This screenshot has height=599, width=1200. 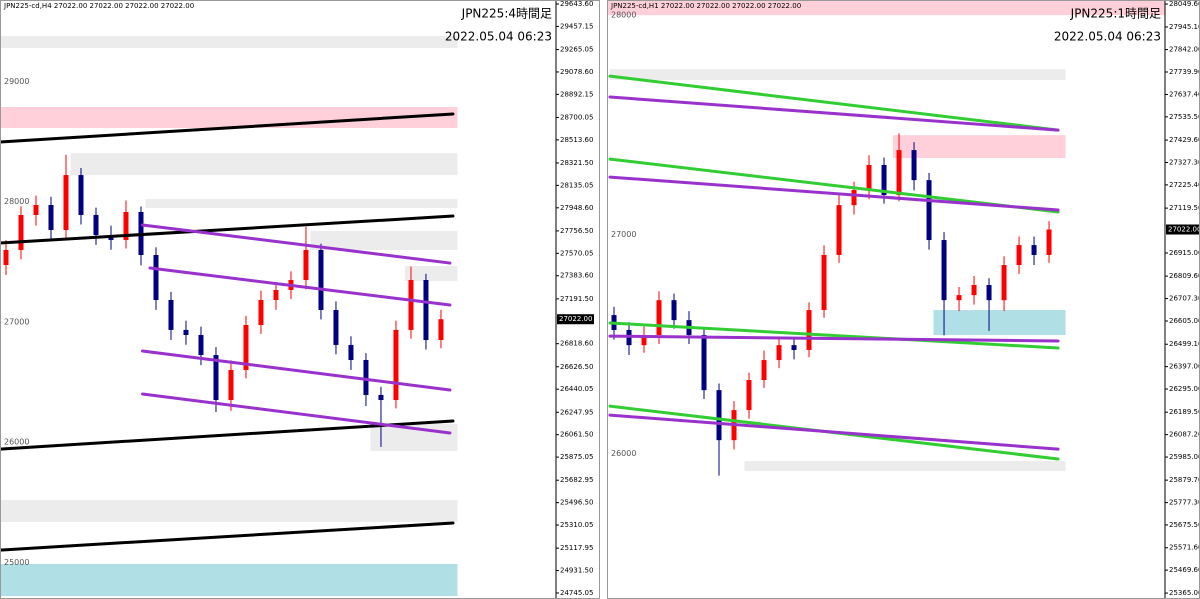 What do you see at coordinates (576, 117) in the screenshot?
I see `y-tick-label: 28700.05` at bounding box center [576, 117].